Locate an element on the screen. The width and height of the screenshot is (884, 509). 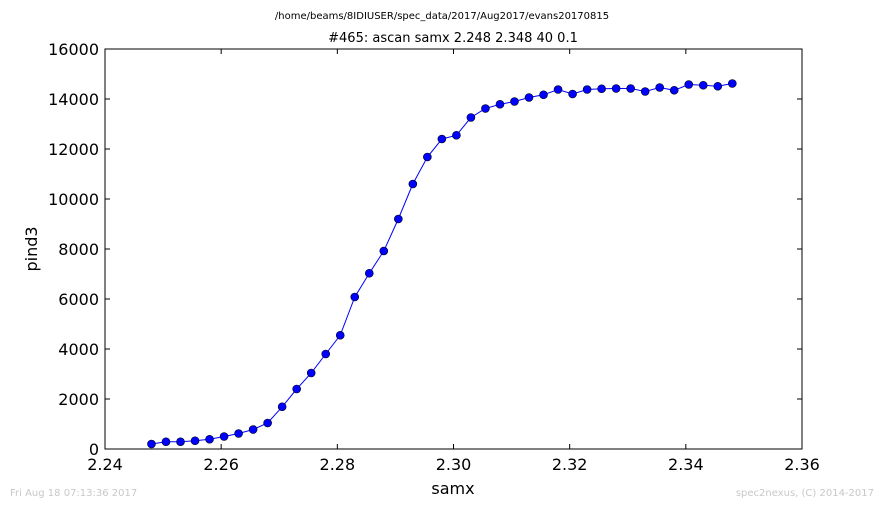
x-tick-label: 2.34 is located at coordinates (686, 464).